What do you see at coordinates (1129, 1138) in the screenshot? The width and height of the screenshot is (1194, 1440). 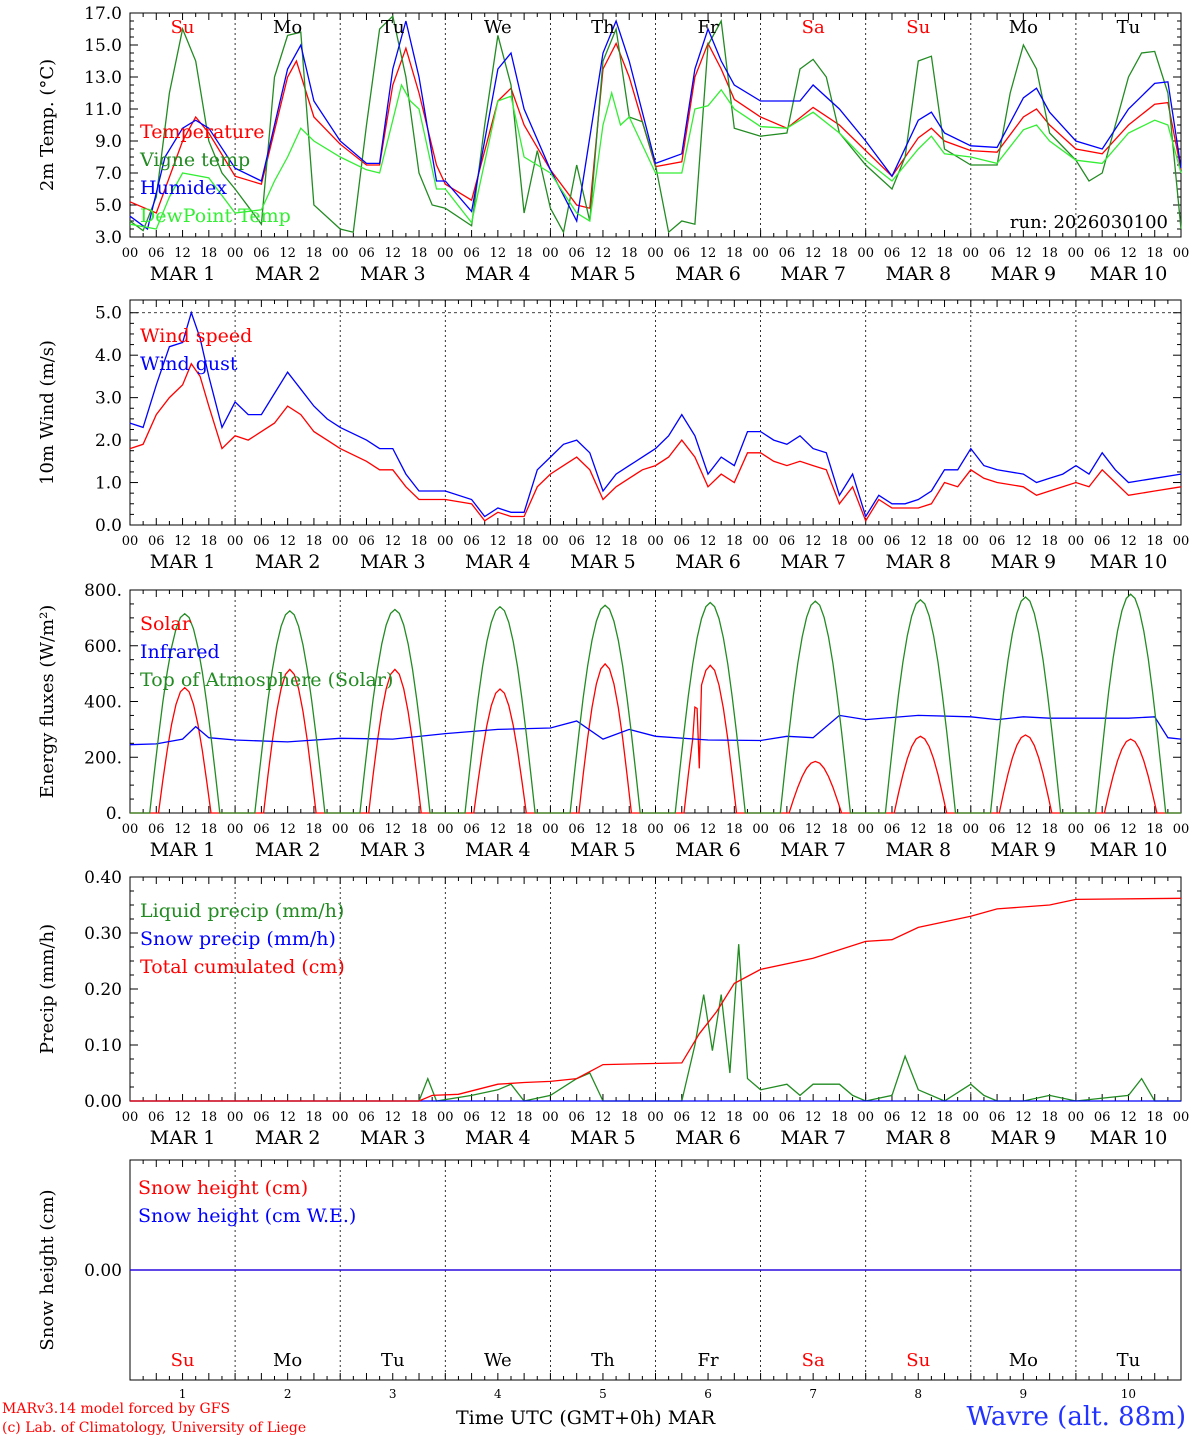 I see `date-label: MAR 10` at bounding box center [1129, 1138].